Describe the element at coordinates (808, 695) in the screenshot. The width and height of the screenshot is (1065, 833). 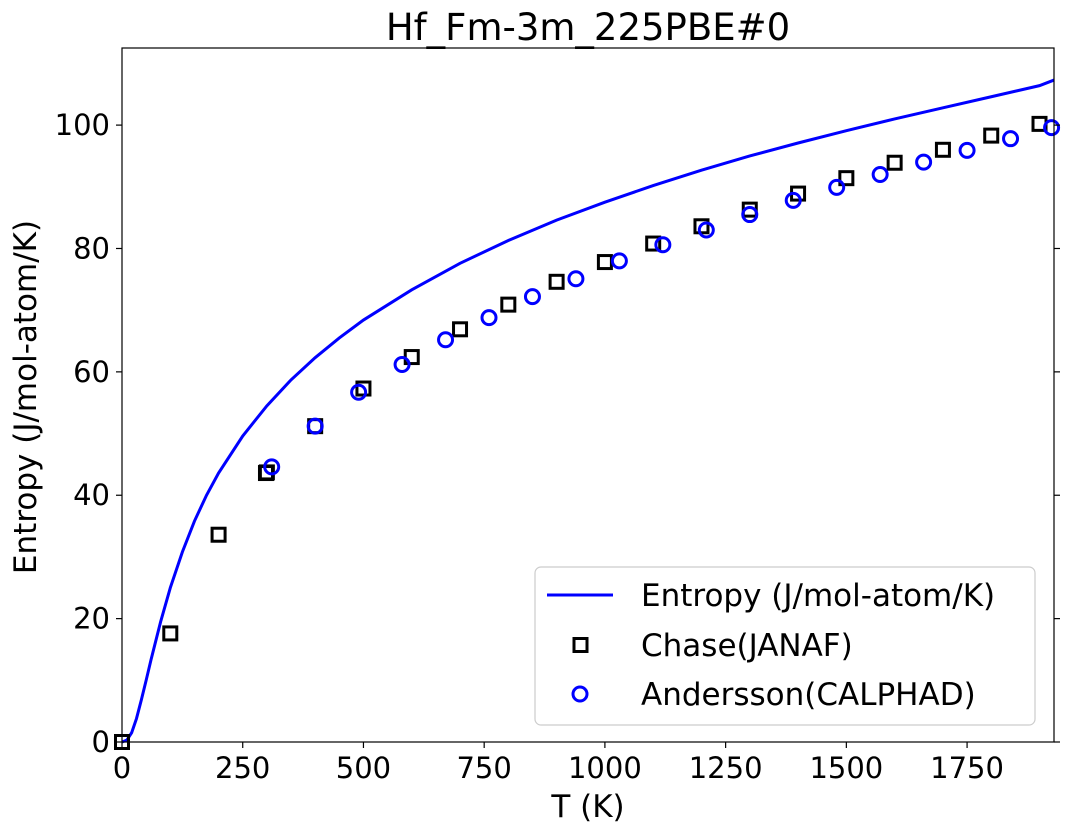
I see `legend-label: Andersson(CALPHAD)` at that location.